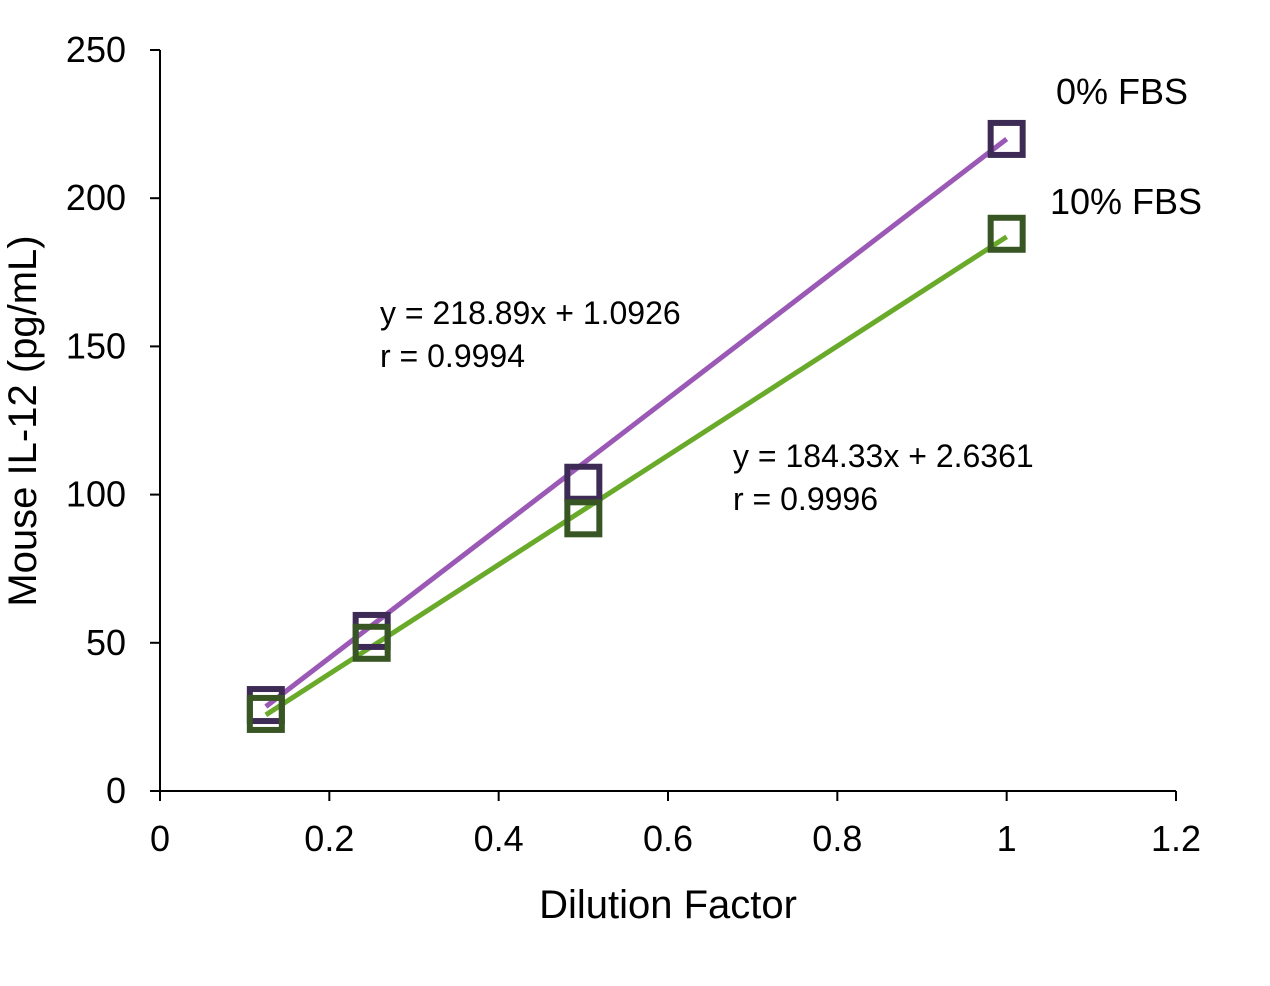 The width and height of the screenshot is (1270, 986). I want to click on y-tick-label: 50, so click(106, 642).